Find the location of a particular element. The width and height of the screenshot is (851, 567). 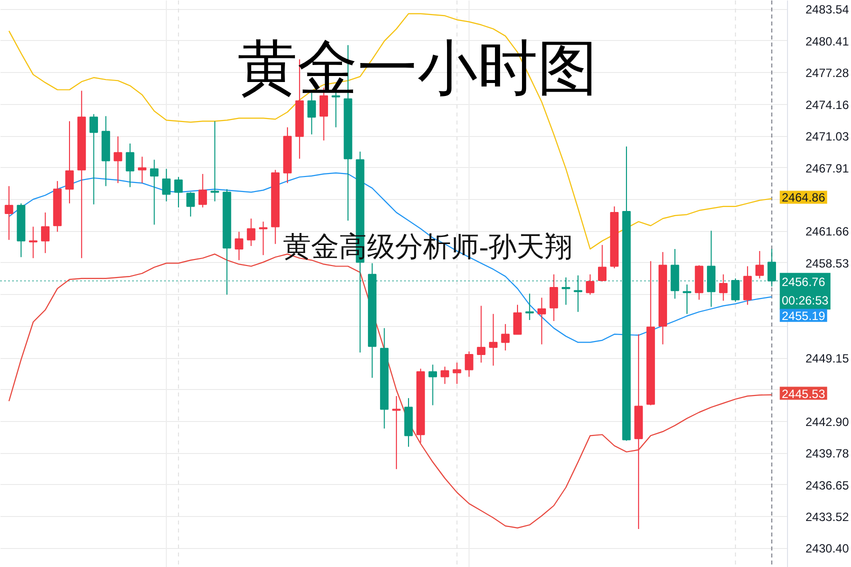

y-tick-label: 2433.52 is located at coordinates (828, 517).